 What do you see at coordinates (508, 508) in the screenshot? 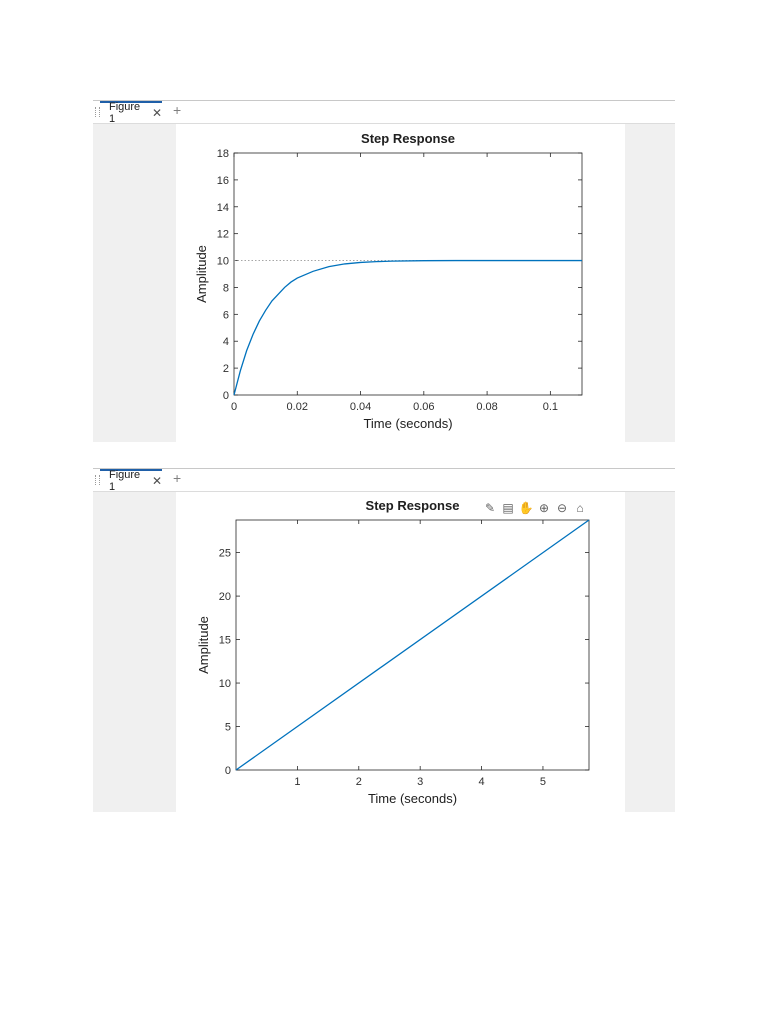
I see `brush-icon: ▤` at bounding box center [508, 508].